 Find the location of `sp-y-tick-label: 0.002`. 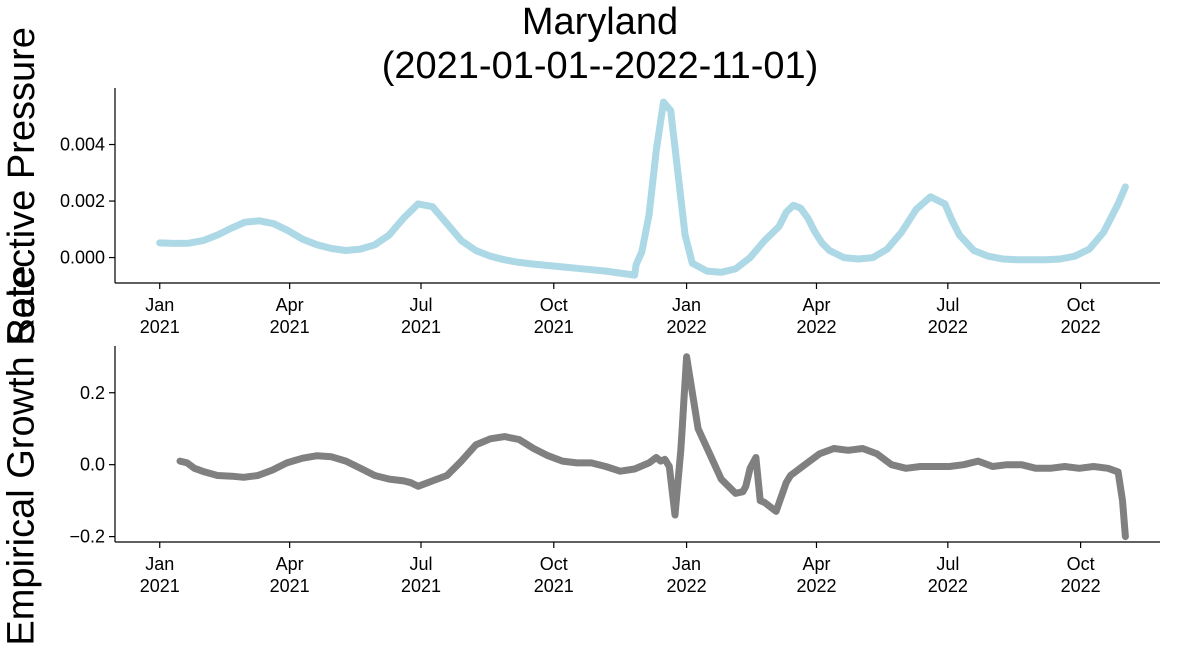

sp-y-tick-label: 0.002 is located at coordinates (82, 201).